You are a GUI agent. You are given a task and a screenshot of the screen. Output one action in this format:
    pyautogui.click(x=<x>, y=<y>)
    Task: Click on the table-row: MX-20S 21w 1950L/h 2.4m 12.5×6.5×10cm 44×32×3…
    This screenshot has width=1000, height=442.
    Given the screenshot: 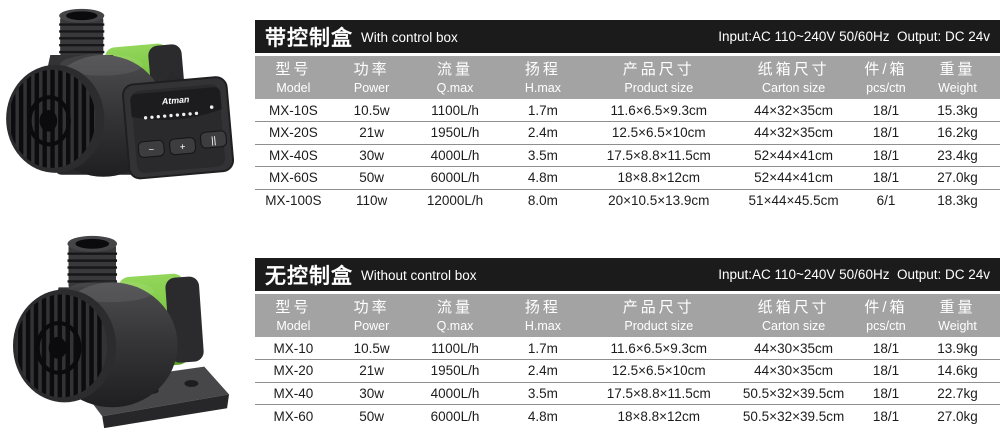 What is the action you would take?
    pyautogui.click(x=627, y=133)
    